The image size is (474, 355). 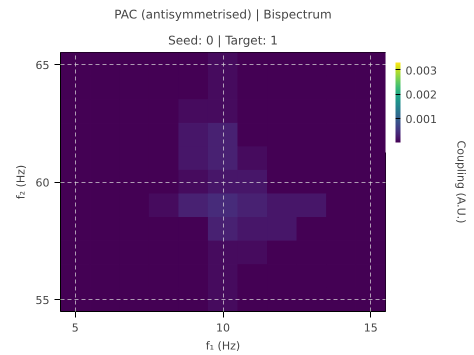 What do you see at coordinates (421, 119) in the screenshot?
I see `color-bar-label: 0.001` at bounding box center [421, 119].